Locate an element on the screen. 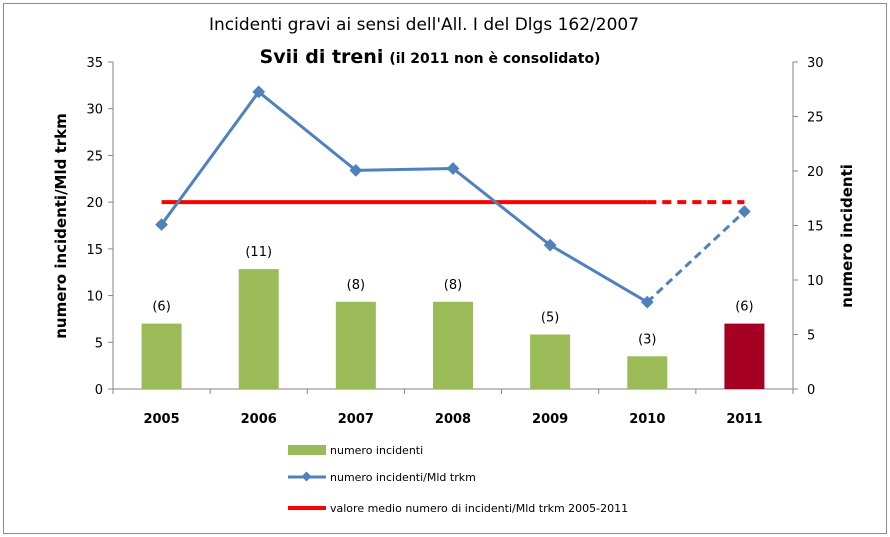  right-tick-label: 25 is located at coordinates (815, 118).